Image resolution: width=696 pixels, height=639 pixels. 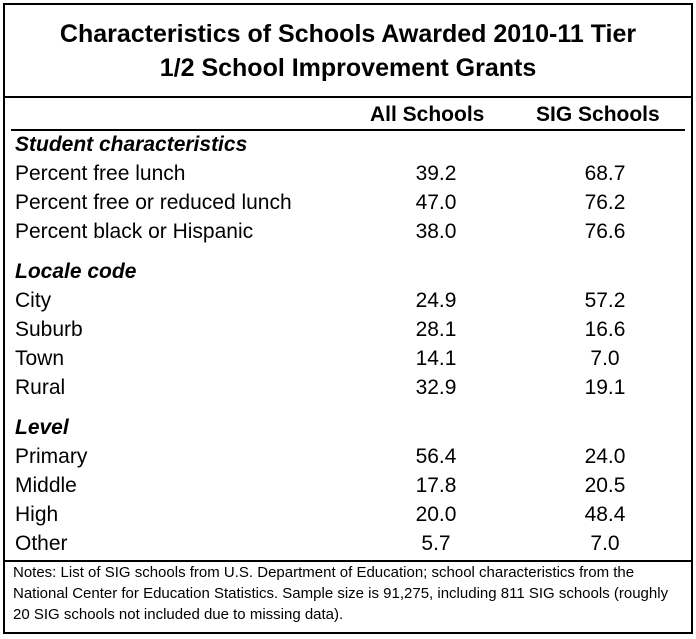 What do you see at coordinates (348, 67) in the screenshot?
I see `title-line-2: 1/2 School Improvement Grants` at bounding box center [348, 67].